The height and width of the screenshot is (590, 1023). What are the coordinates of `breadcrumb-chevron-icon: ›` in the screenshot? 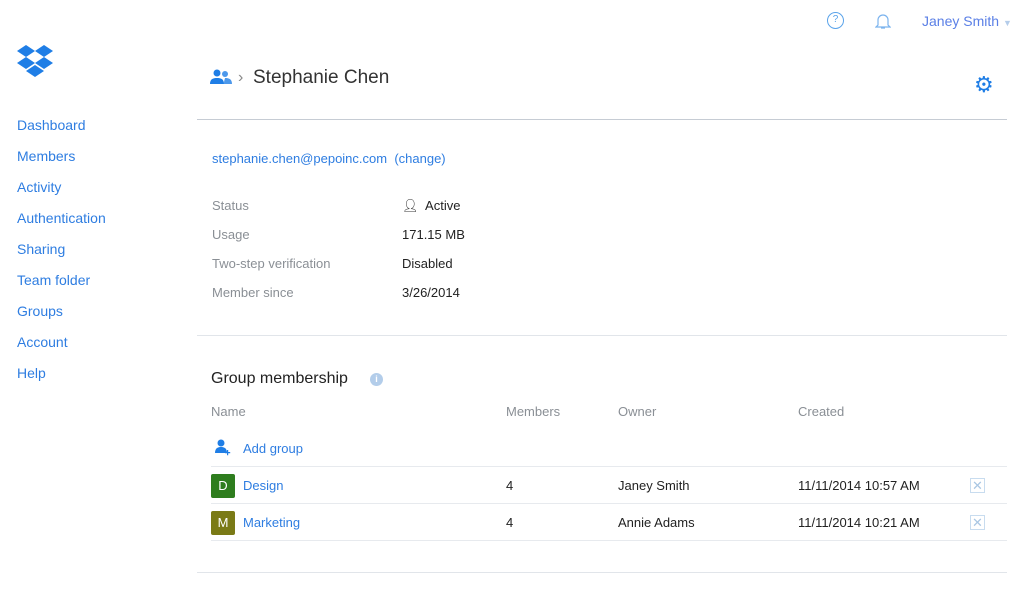 It's located at (241, 77).